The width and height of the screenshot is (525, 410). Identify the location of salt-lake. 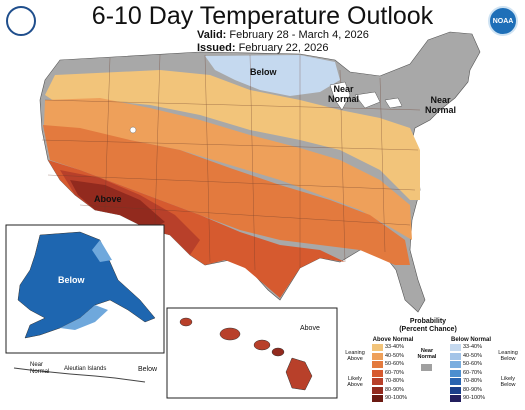
(133, 130).